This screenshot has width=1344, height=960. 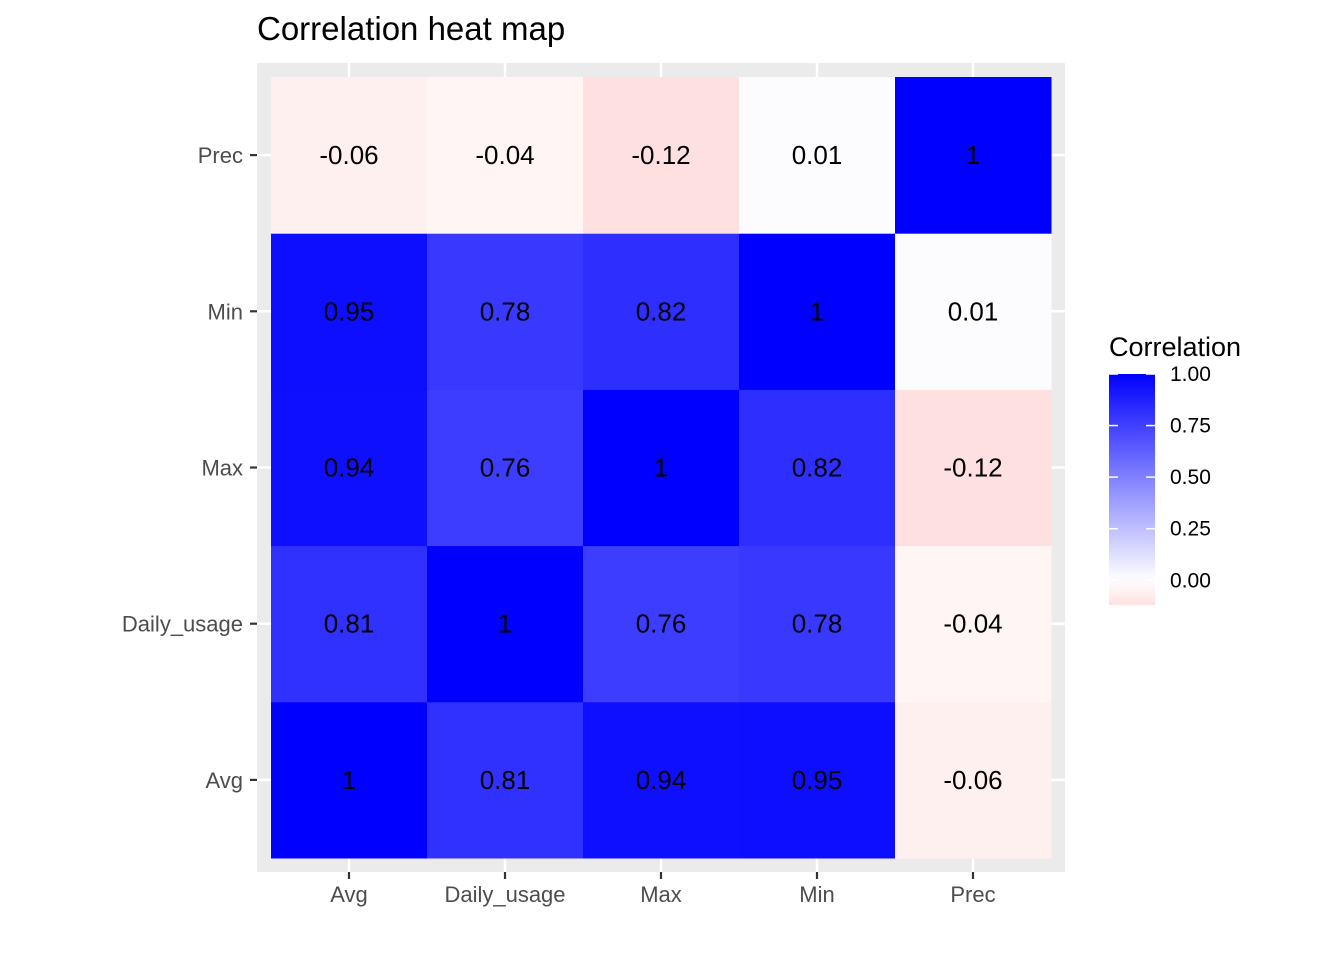 What do you see at coordinates (1190, 580) in the screenshot?
I see `legend-break-label: 0.00` at bounding box center [1190, 580].